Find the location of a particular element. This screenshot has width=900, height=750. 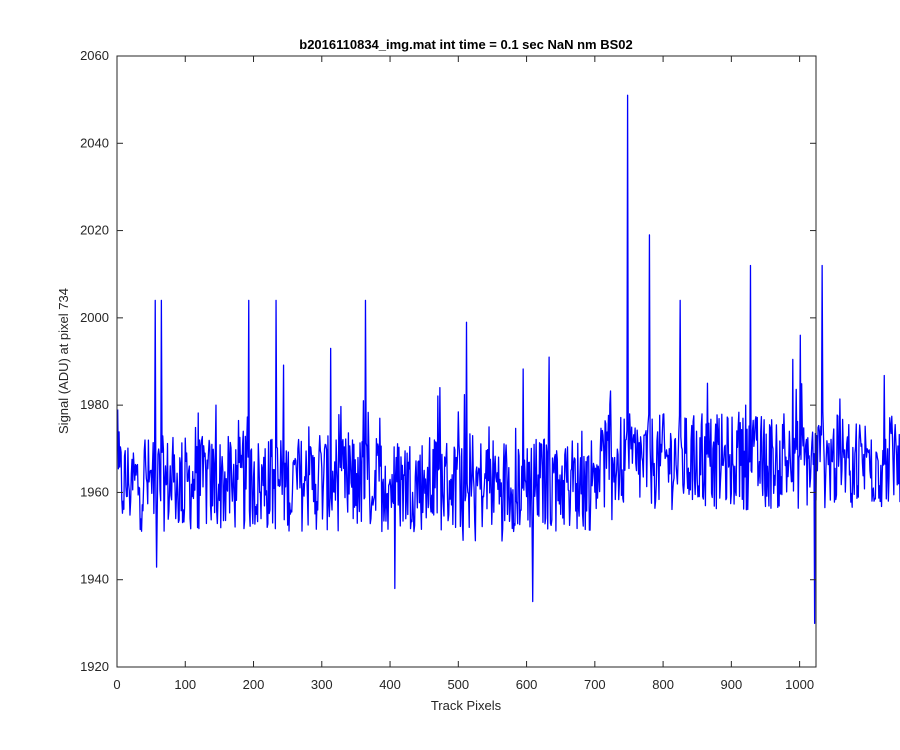

x-tick-label: 200 is located at coordinates (254, 684).